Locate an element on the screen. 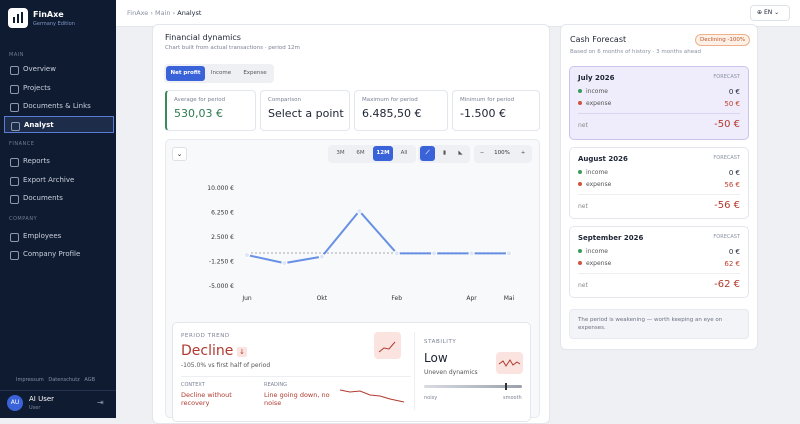  nav-item: Employees is located at coordinates (59, 236).